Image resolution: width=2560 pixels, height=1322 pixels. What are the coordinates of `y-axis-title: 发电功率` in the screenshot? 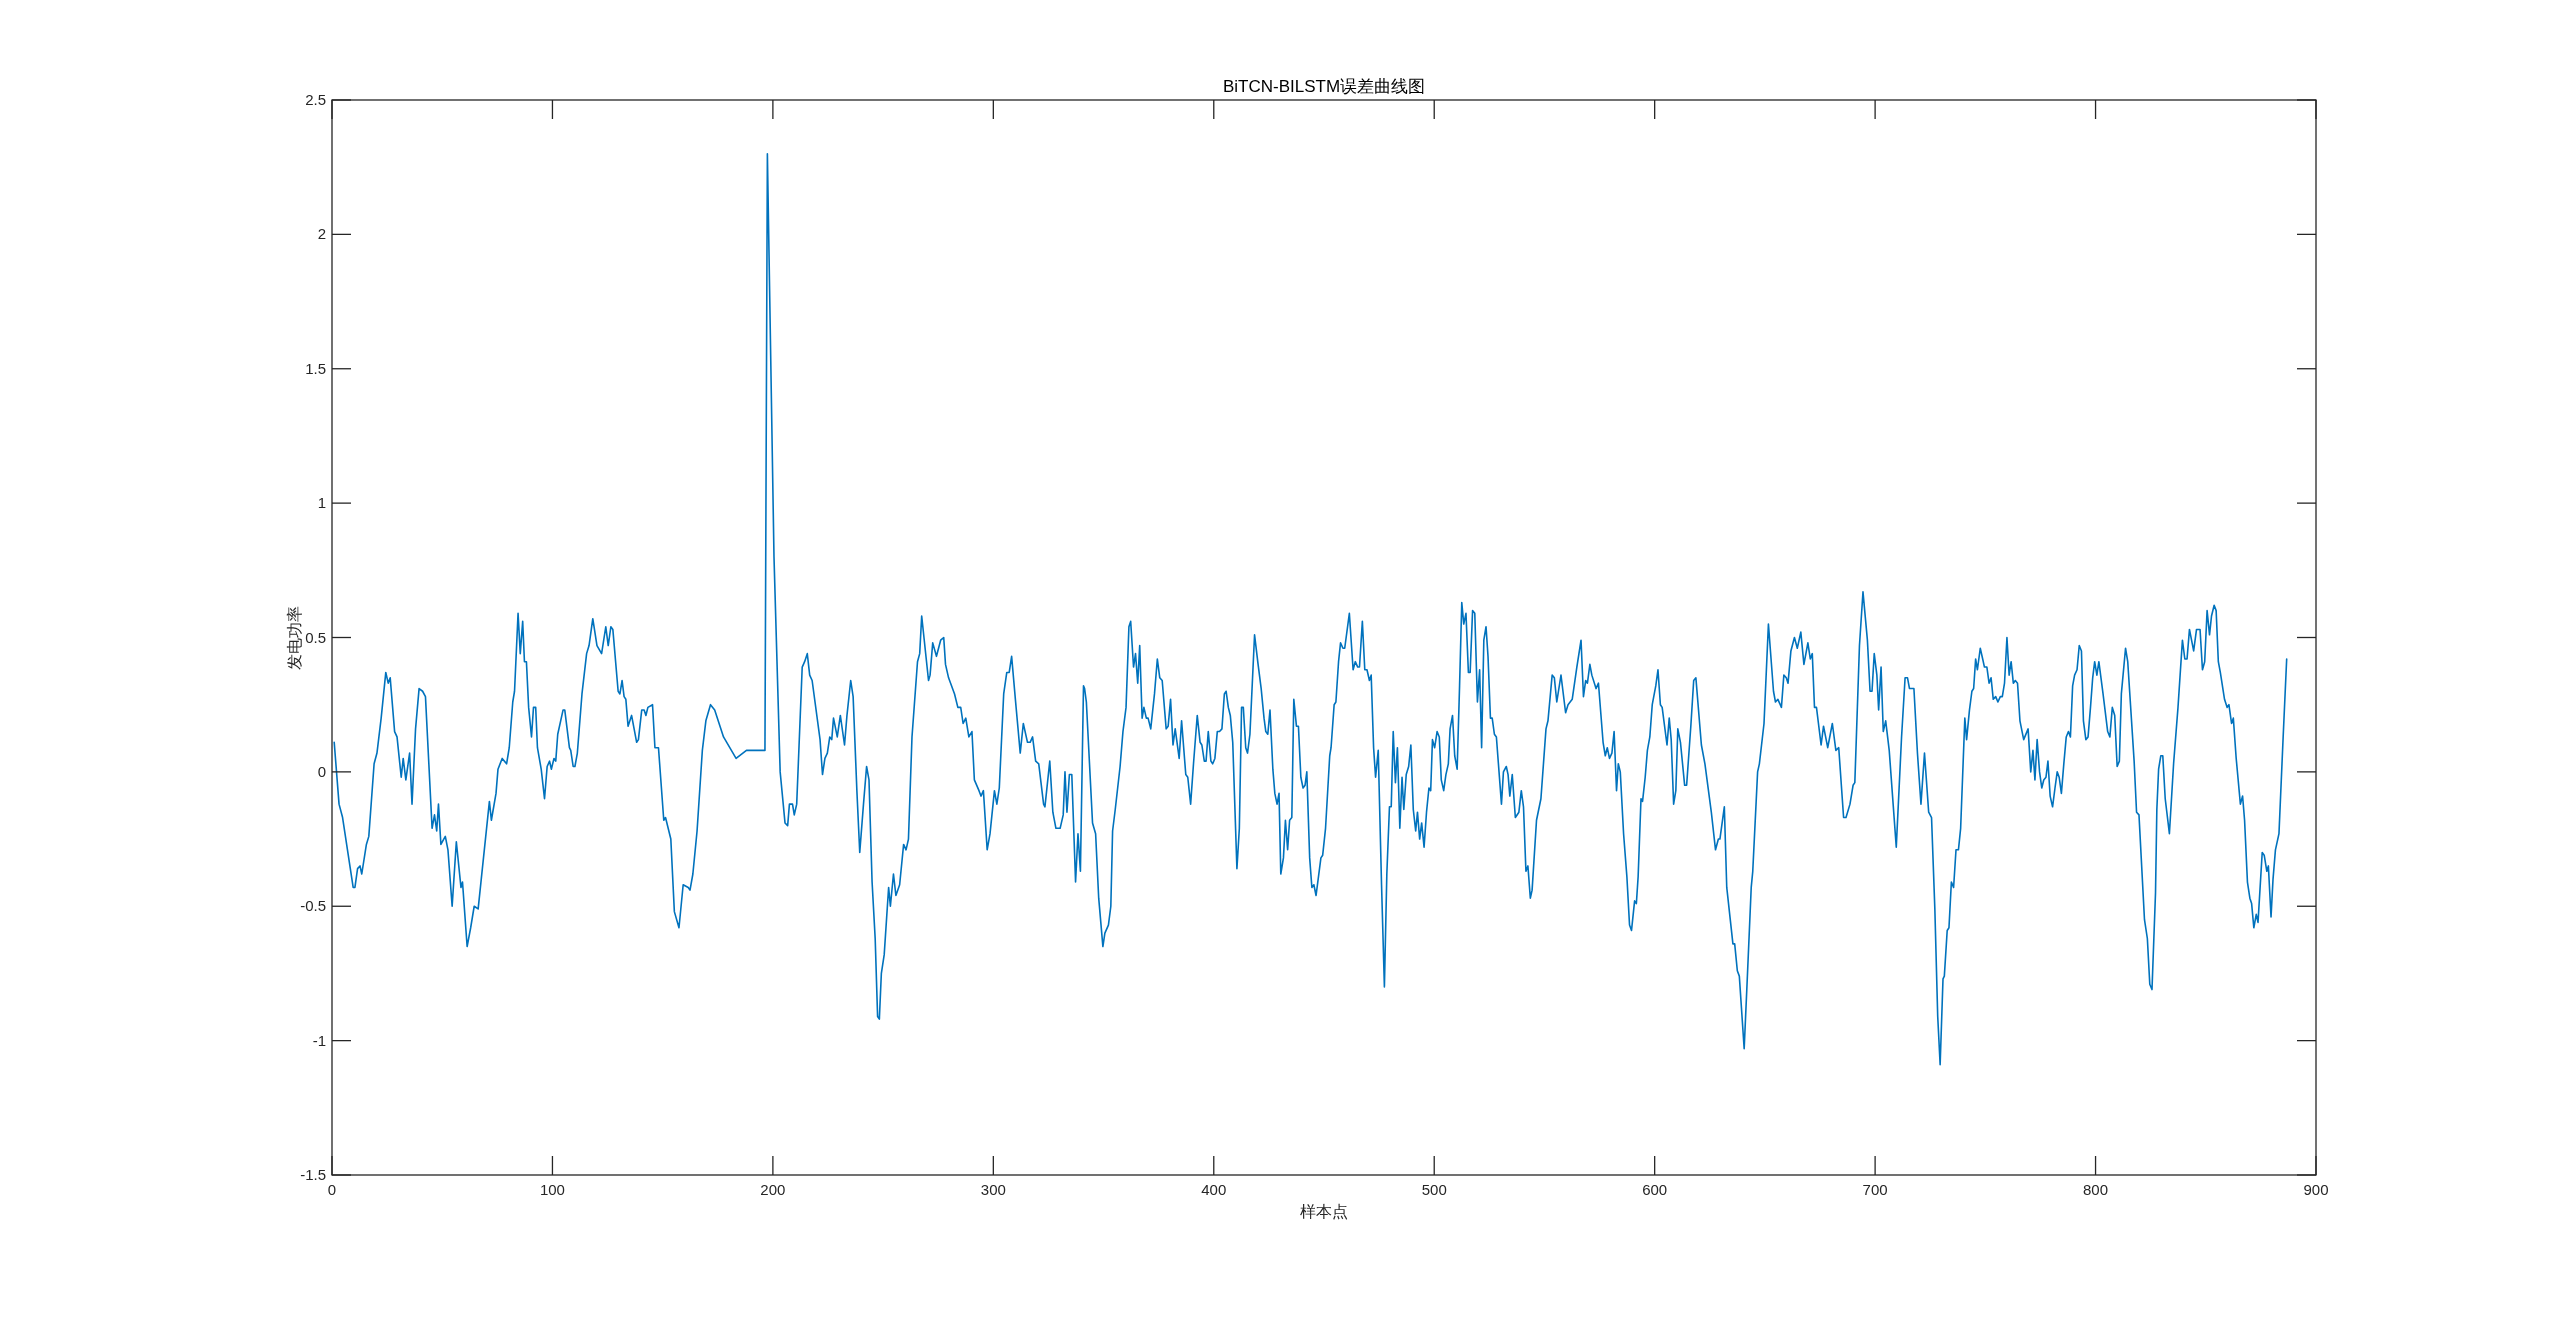 It's located at (294, 637).